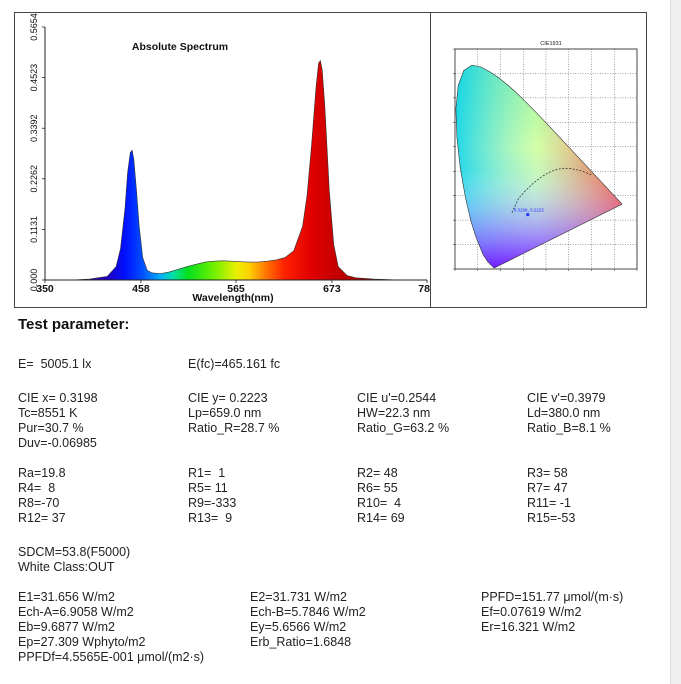 This screenshot has width=681, height=684. I want to click on param-r1: R1= 1, so click(206, 473).